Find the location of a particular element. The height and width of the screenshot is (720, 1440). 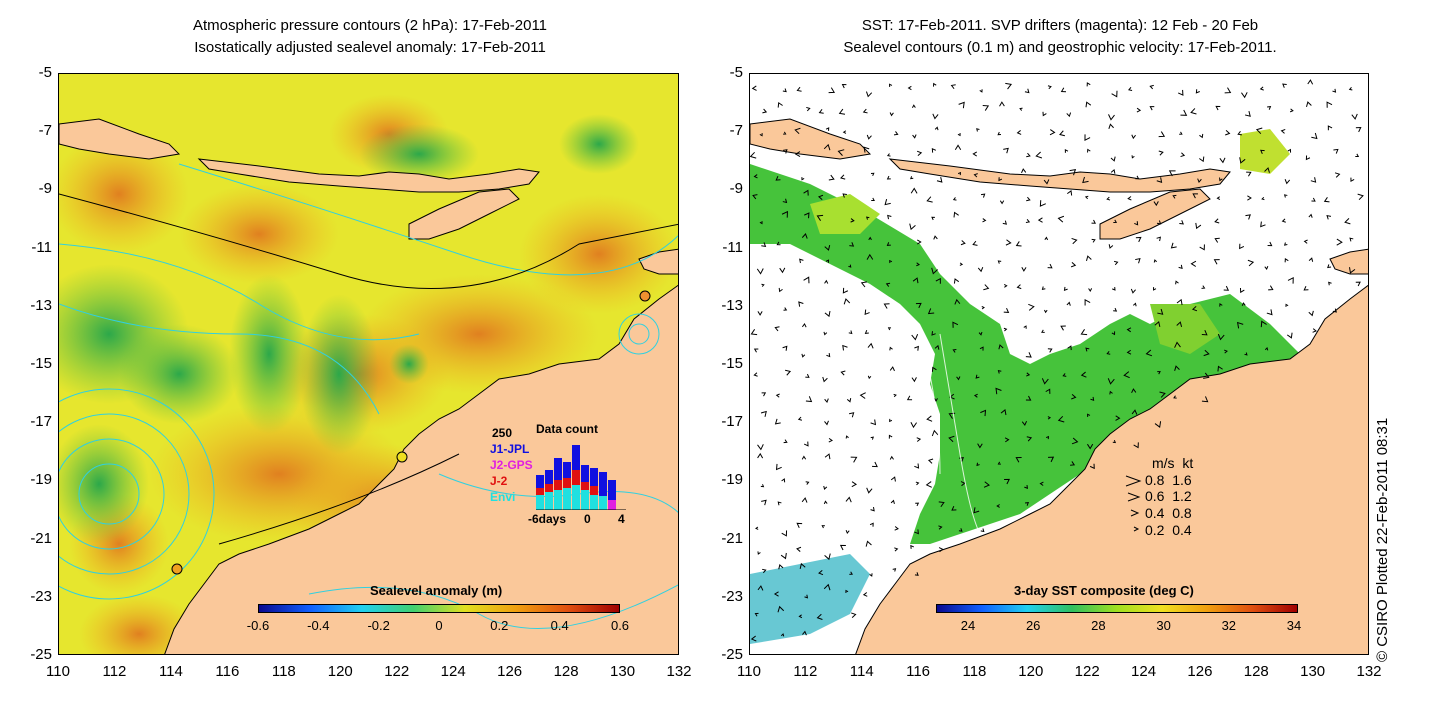

left-lat-tick-2: -9 is located at coordinates (45, 189).